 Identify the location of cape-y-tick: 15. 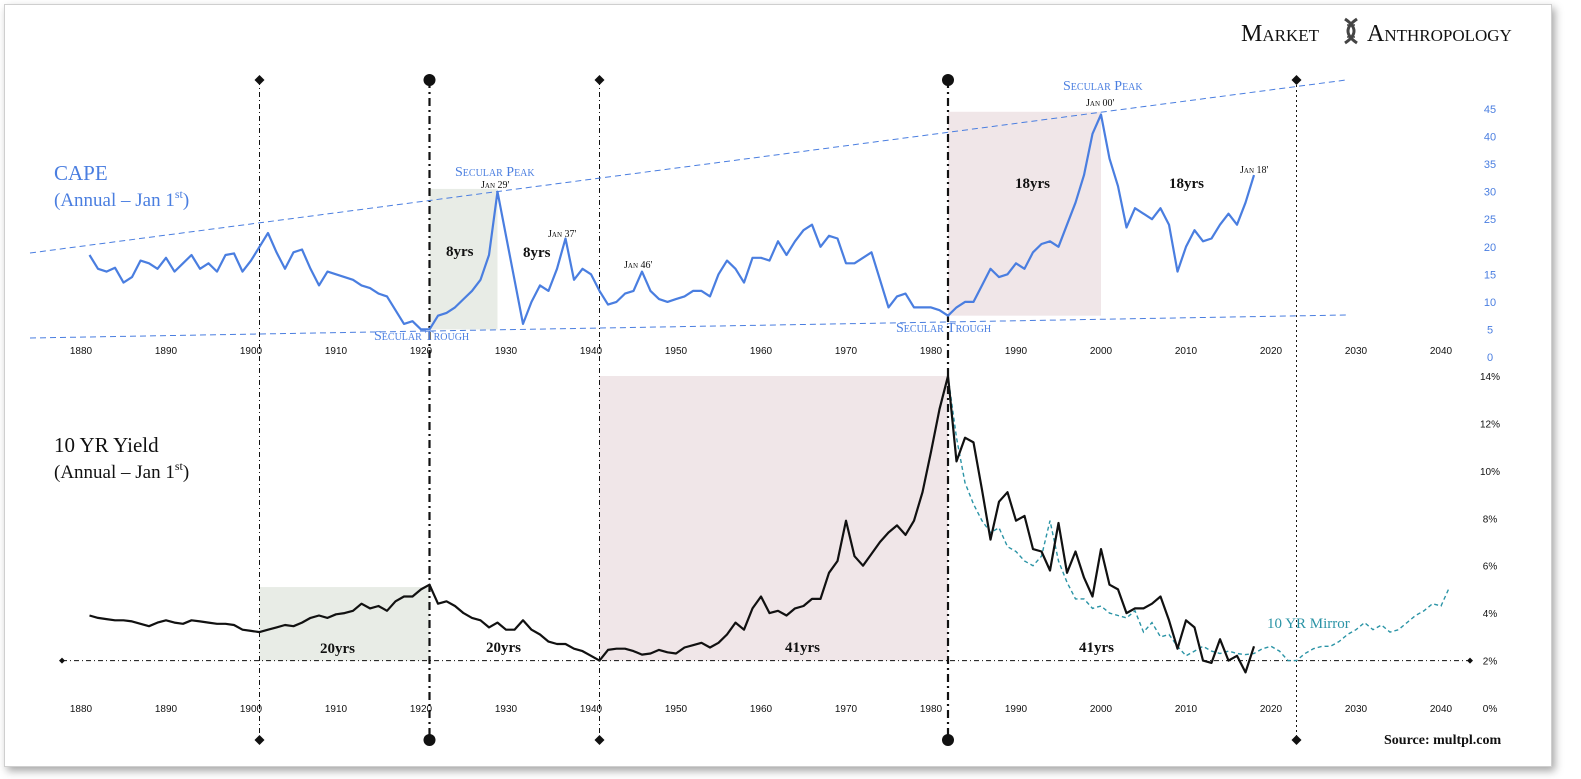
(1490, 275).